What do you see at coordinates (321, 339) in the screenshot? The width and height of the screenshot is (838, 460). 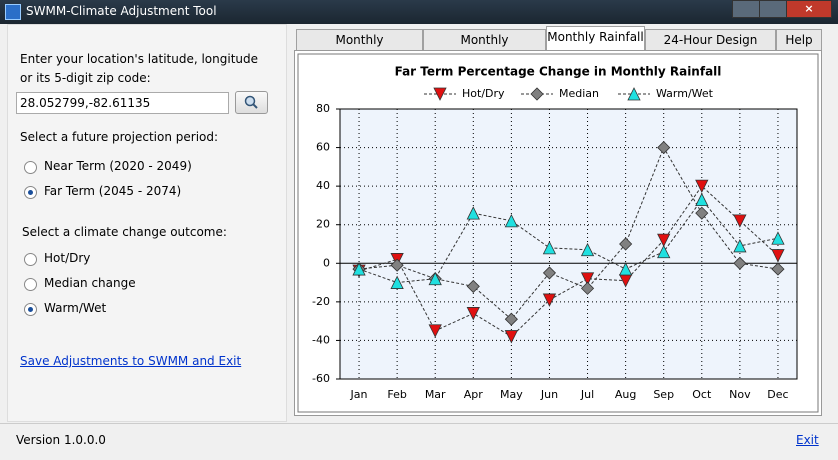 I see `y-tick-label: -40` at bounding box center [321, 339].